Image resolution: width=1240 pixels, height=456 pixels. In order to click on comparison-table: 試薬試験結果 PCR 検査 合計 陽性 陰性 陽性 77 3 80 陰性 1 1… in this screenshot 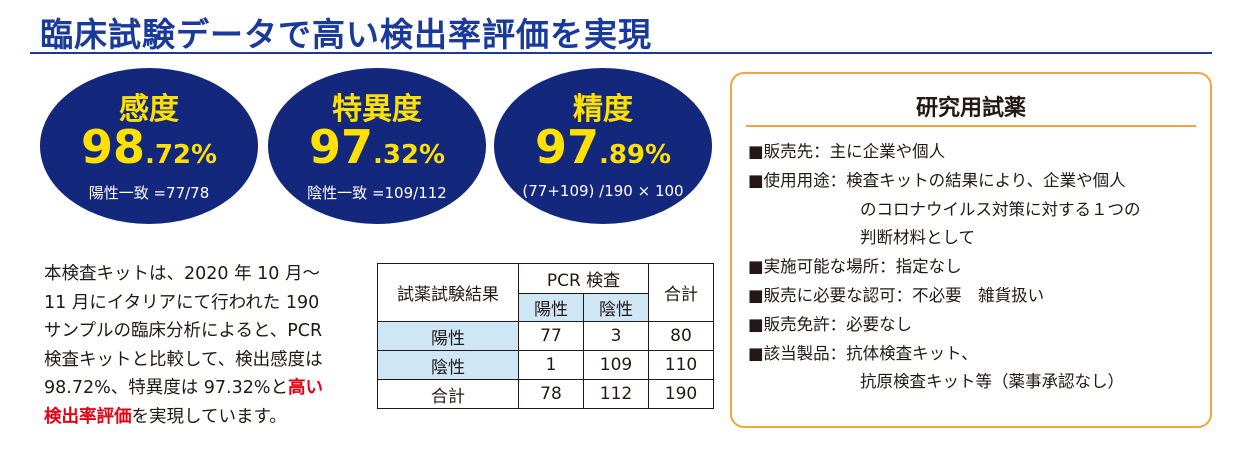, I will do `click(545, 336)`.